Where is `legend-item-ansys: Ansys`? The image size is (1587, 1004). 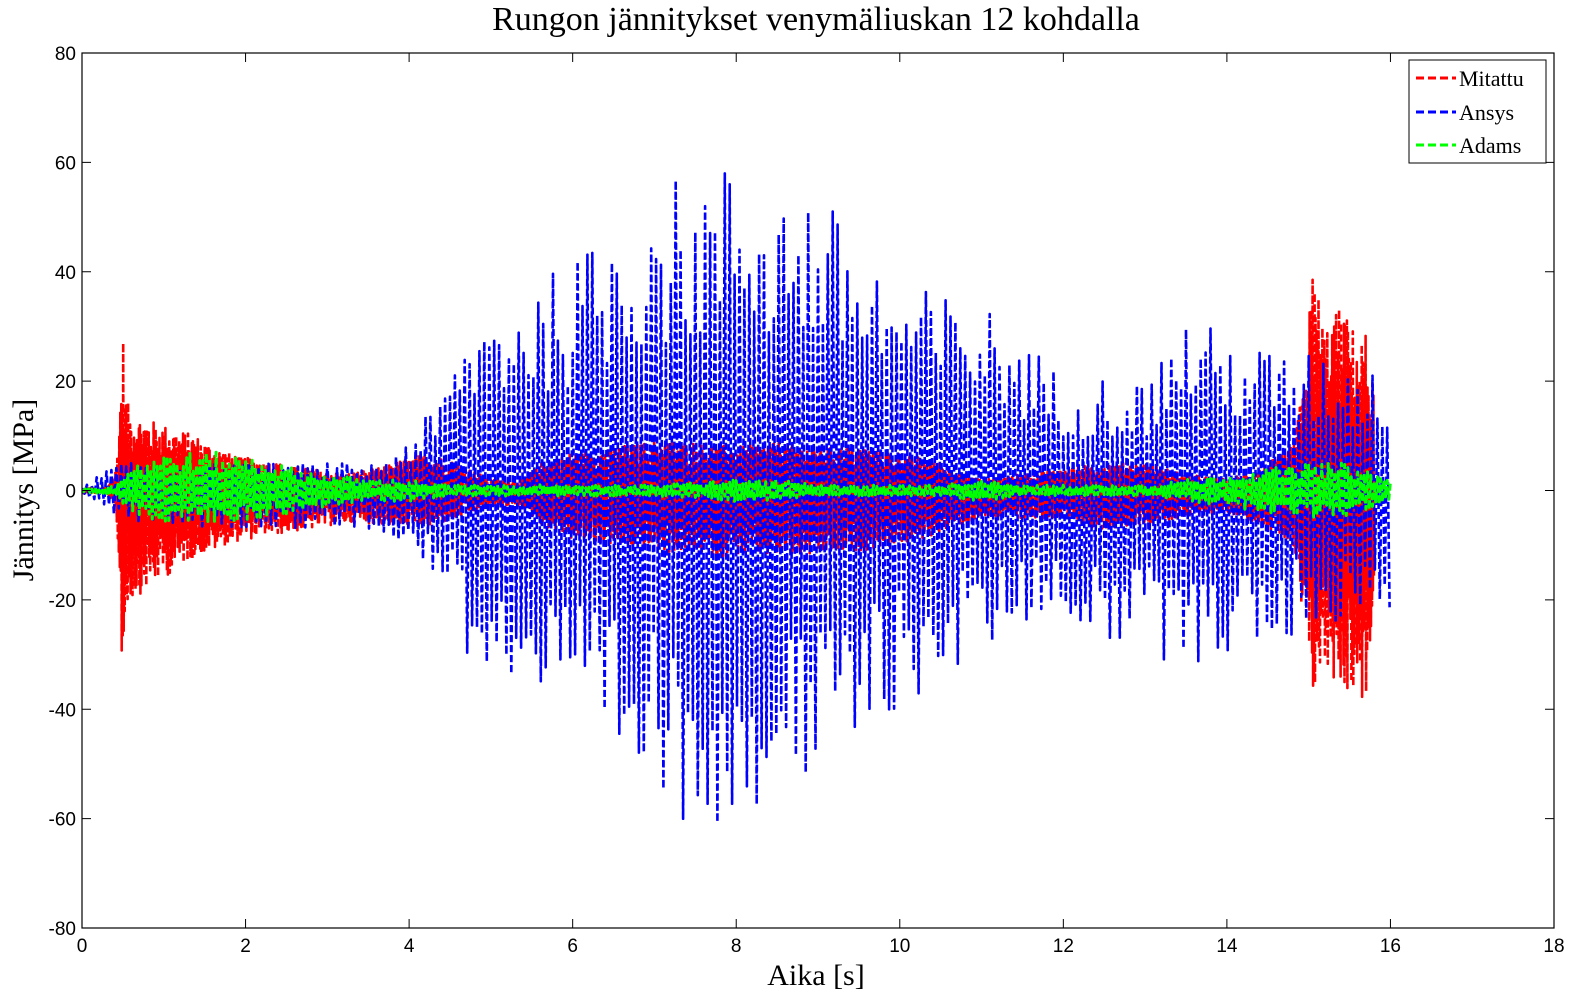
legend-item-ansys: Ansys is located at coordinates (1465, 112).